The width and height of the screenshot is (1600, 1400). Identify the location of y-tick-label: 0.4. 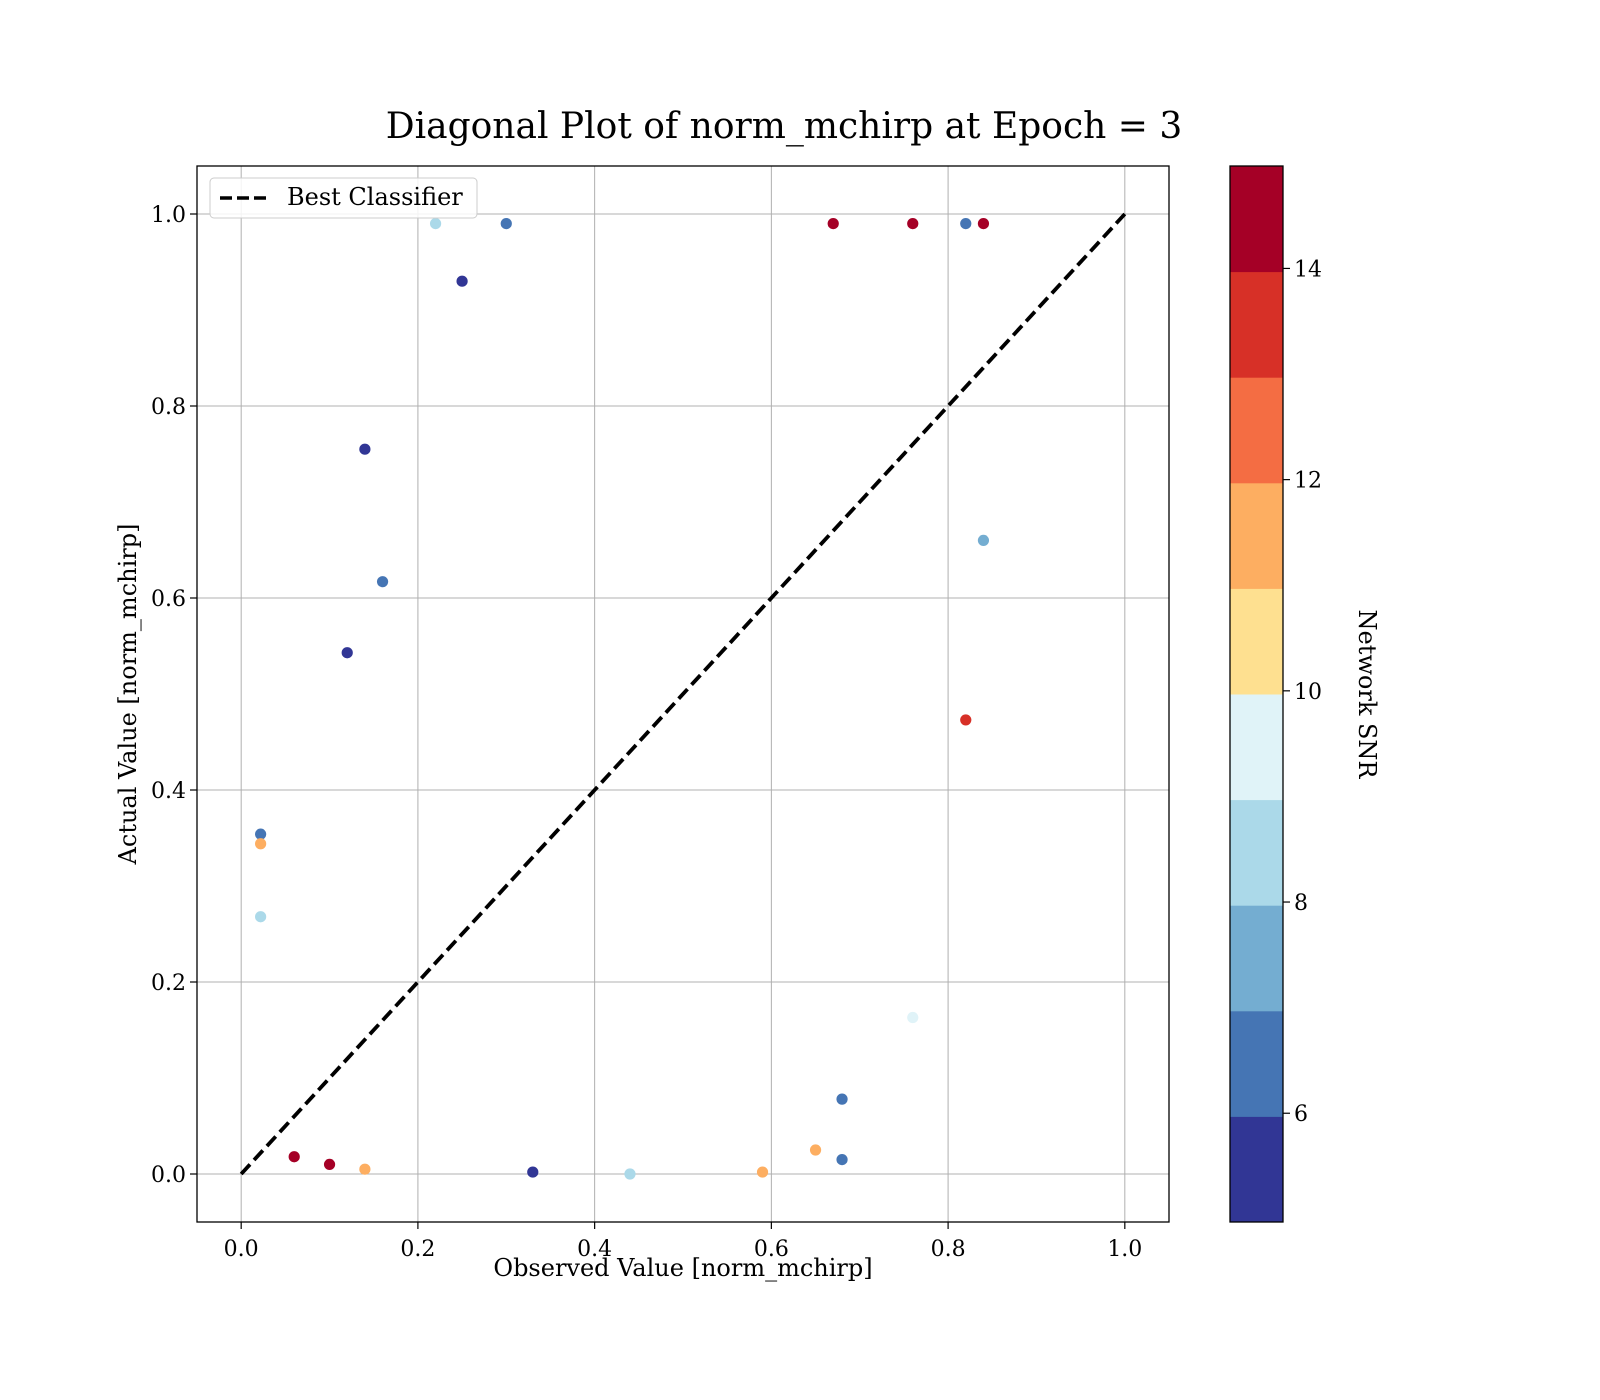
(168, 791).